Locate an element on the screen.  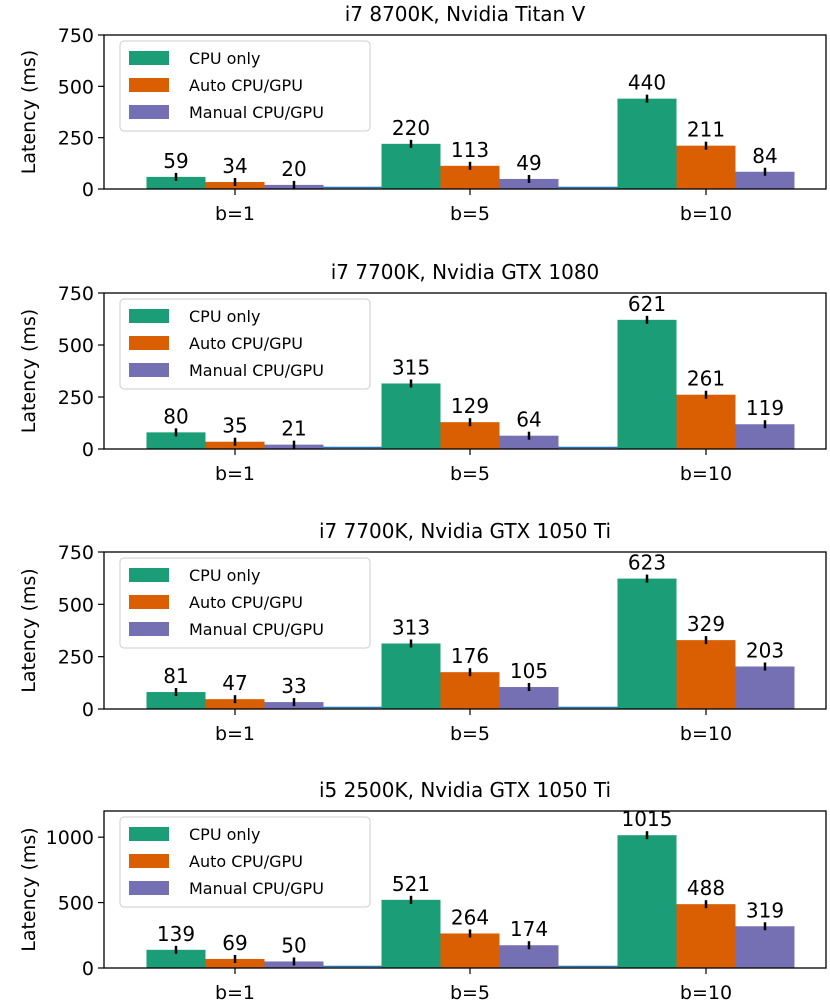
chart0-data-label-2-3: 211 is located at coordinates (706, 130).